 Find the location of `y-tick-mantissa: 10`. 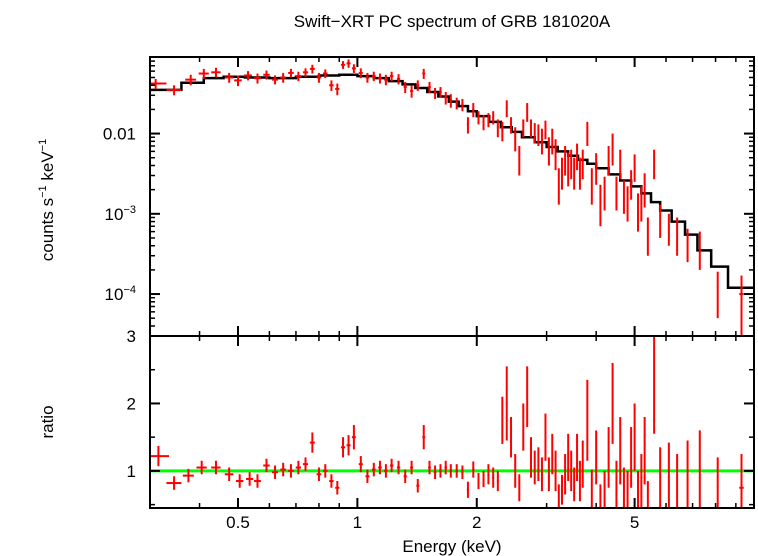

y-tick-mantissa: 10 is located at coordinates (114, 294).